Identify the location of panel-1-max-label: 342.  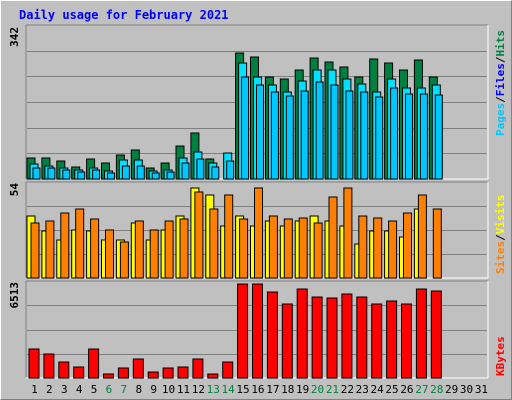
(14, 37).